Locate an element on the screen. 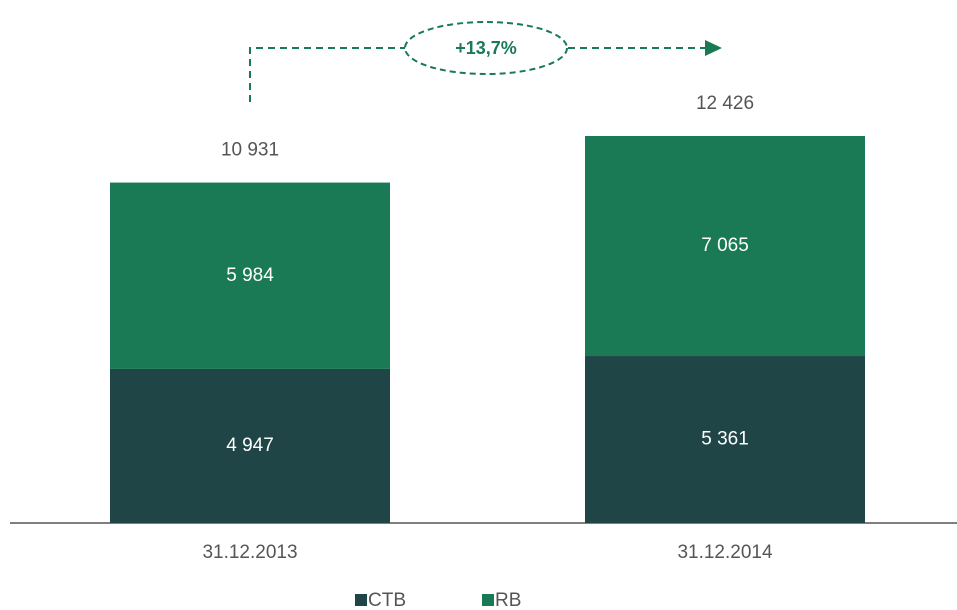 This screenshot has height=610, width=957. total-label: 12 426 is located at coordinates (725, 103).